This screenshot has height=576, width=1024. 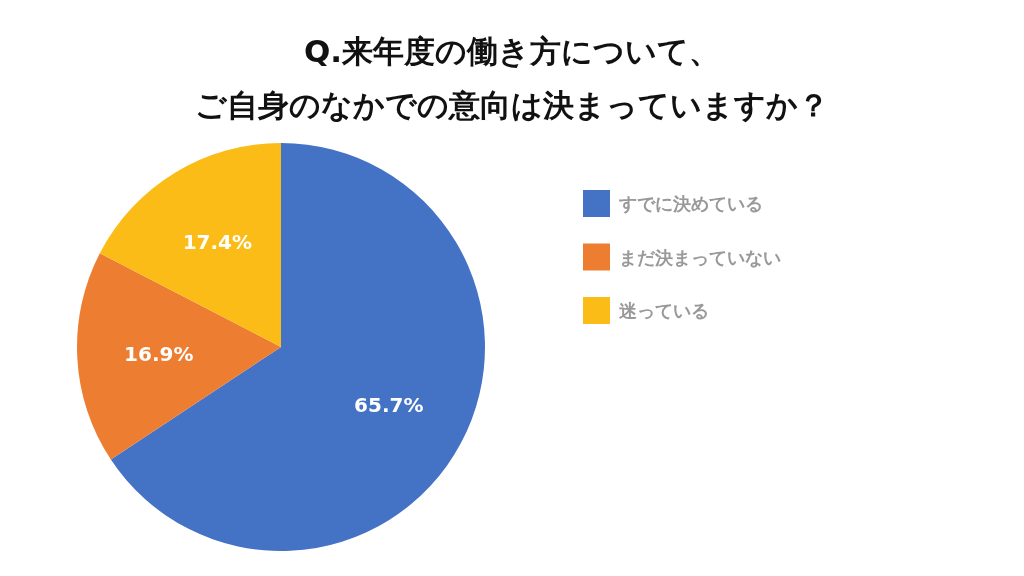 I want to click on legend-label: まだ決まっていない, so click(x=700, y=257).